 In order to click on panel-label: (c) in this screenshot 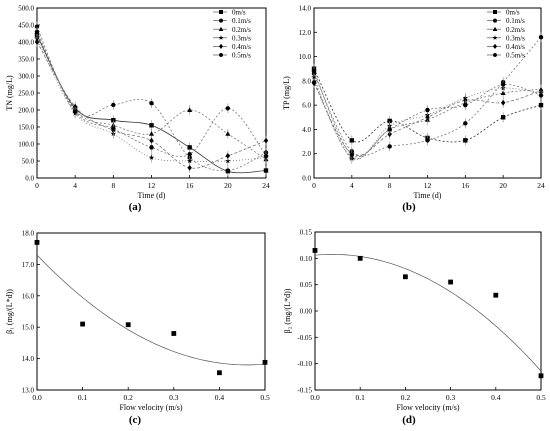, I will do `click(135, 420)`.